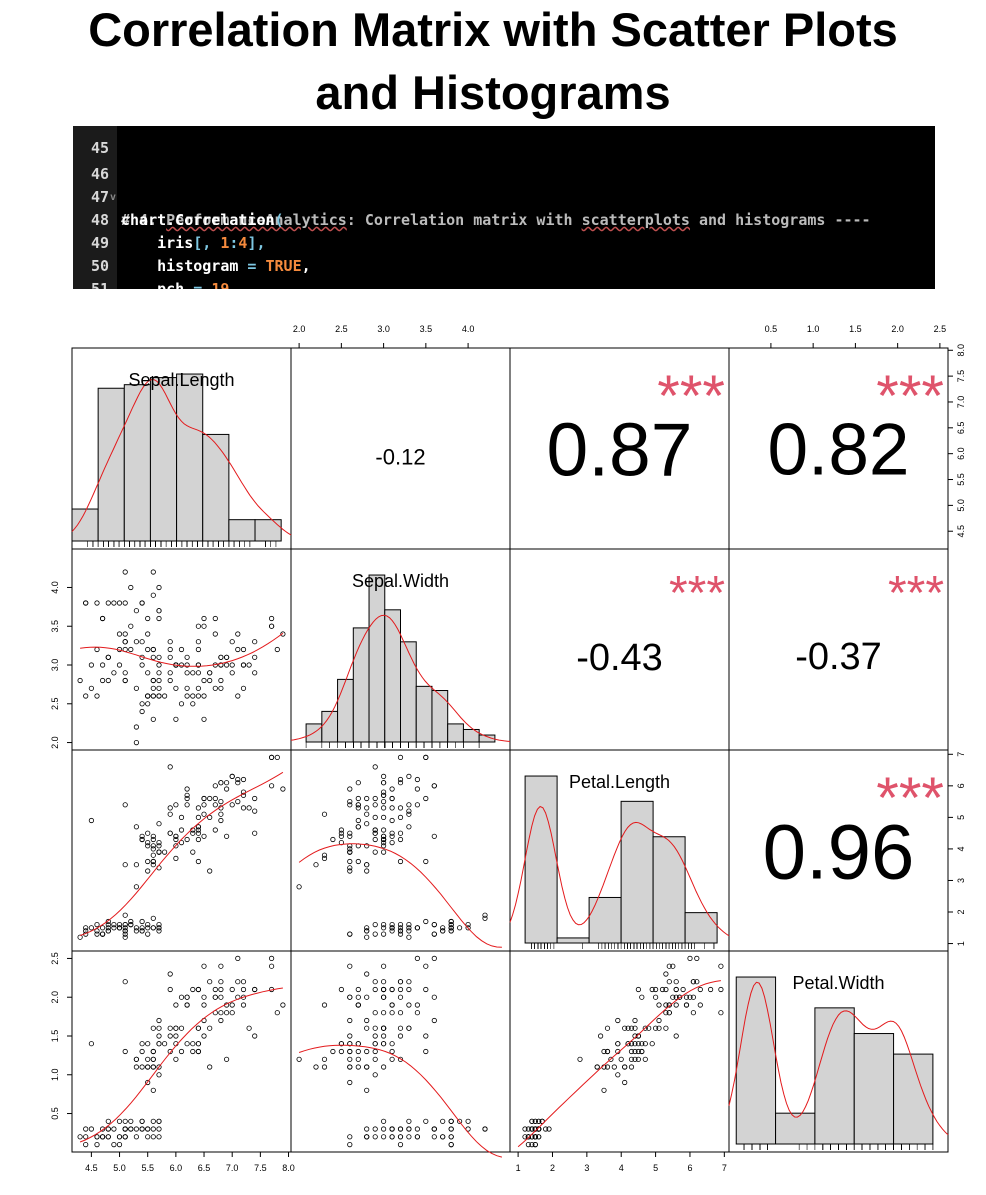  What do you see at coordinates (55, 626) in the screenshot?
I see `tick-label: 3.5` at bounding box center [55, 626].